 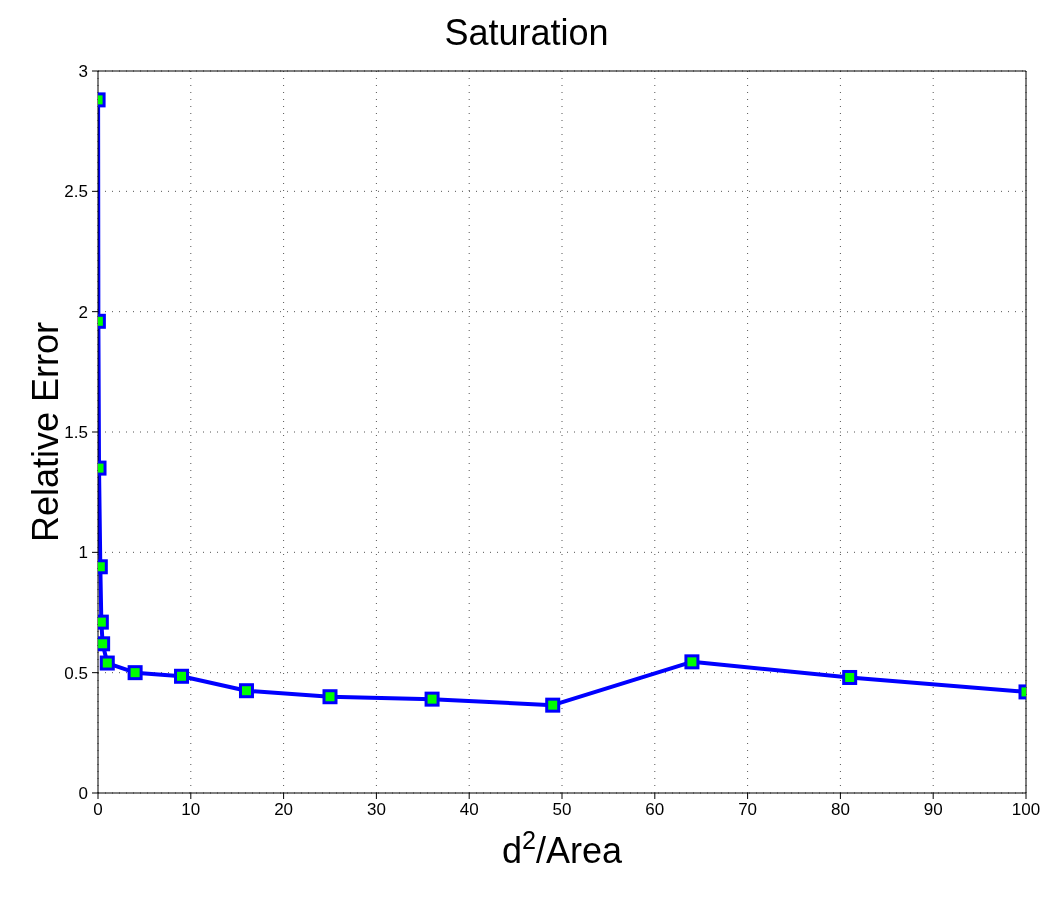 What do you see at coordinates (83, 794) in the screenshot?
I see `y-tick-label: 0` at bounding box center [83, 794].